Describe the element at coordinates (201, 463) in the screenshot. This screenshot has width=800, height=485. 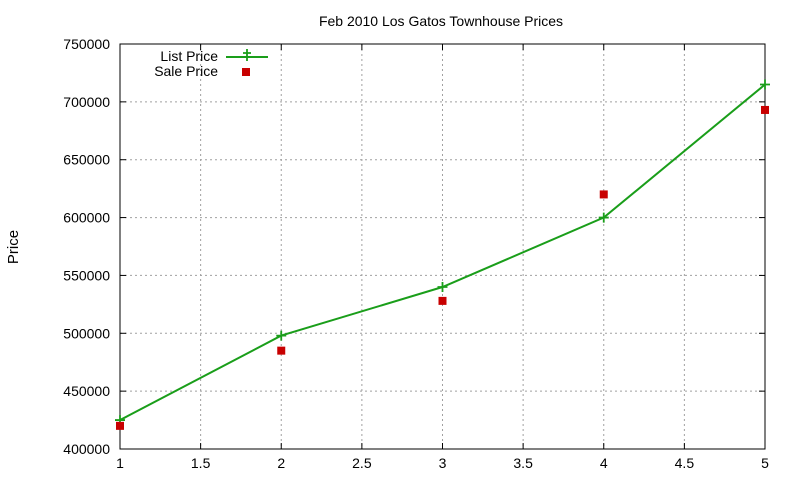
I see `x-tick-label: 1.5` at that location.